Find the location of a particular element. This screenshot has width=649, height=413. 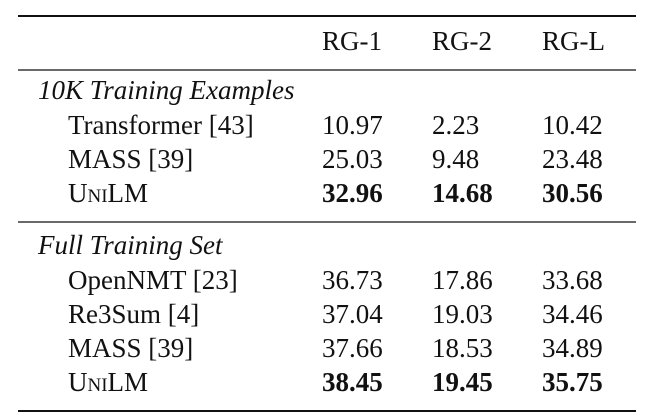

cell-value: 33.68 is located at coordinates (572, 280).